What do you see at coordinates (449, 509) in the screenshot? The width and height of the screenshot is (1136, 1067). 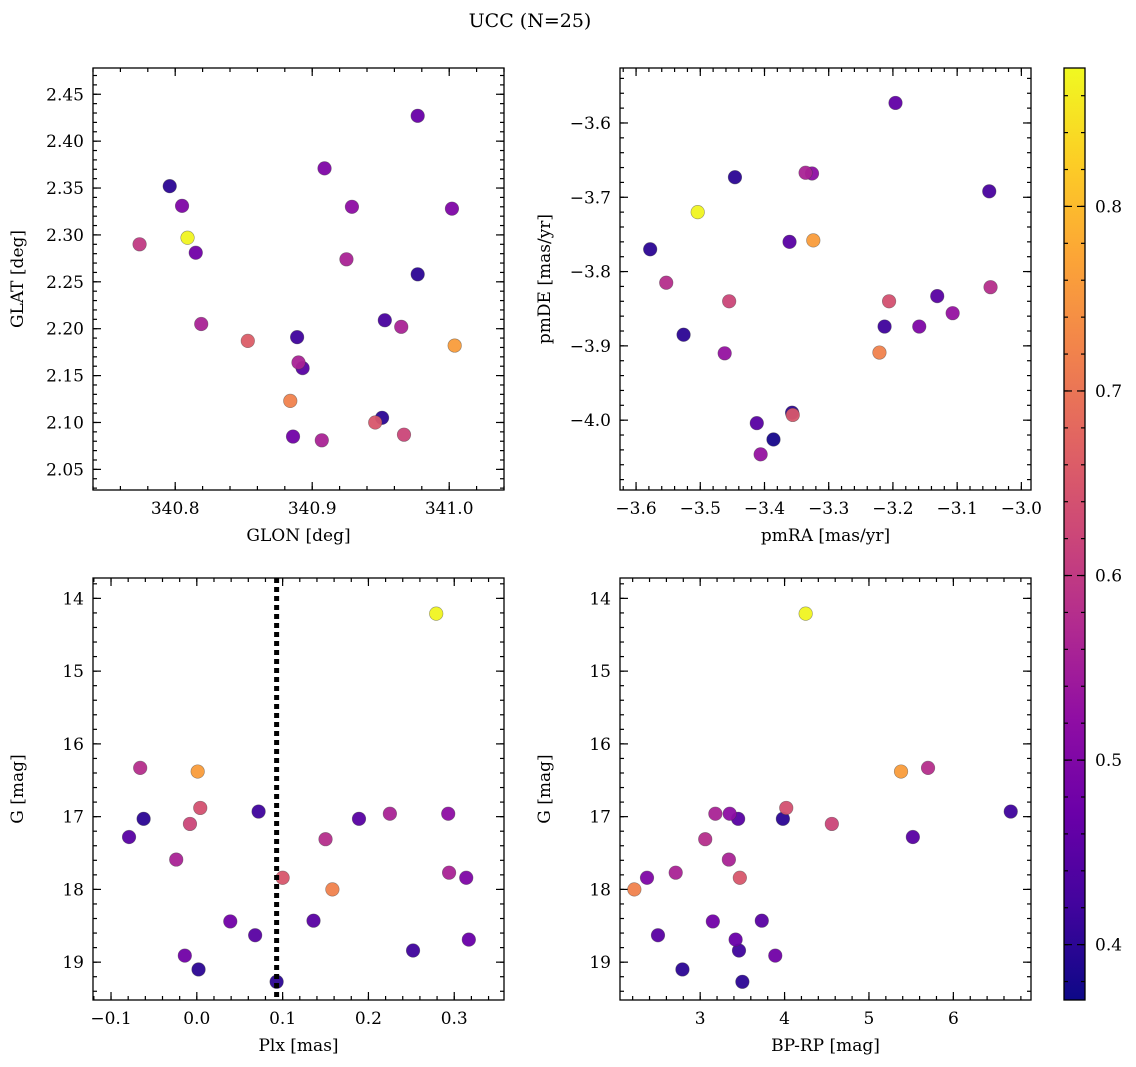 I see `x-tick-label: 341.0` at bounding box center [449, 509].